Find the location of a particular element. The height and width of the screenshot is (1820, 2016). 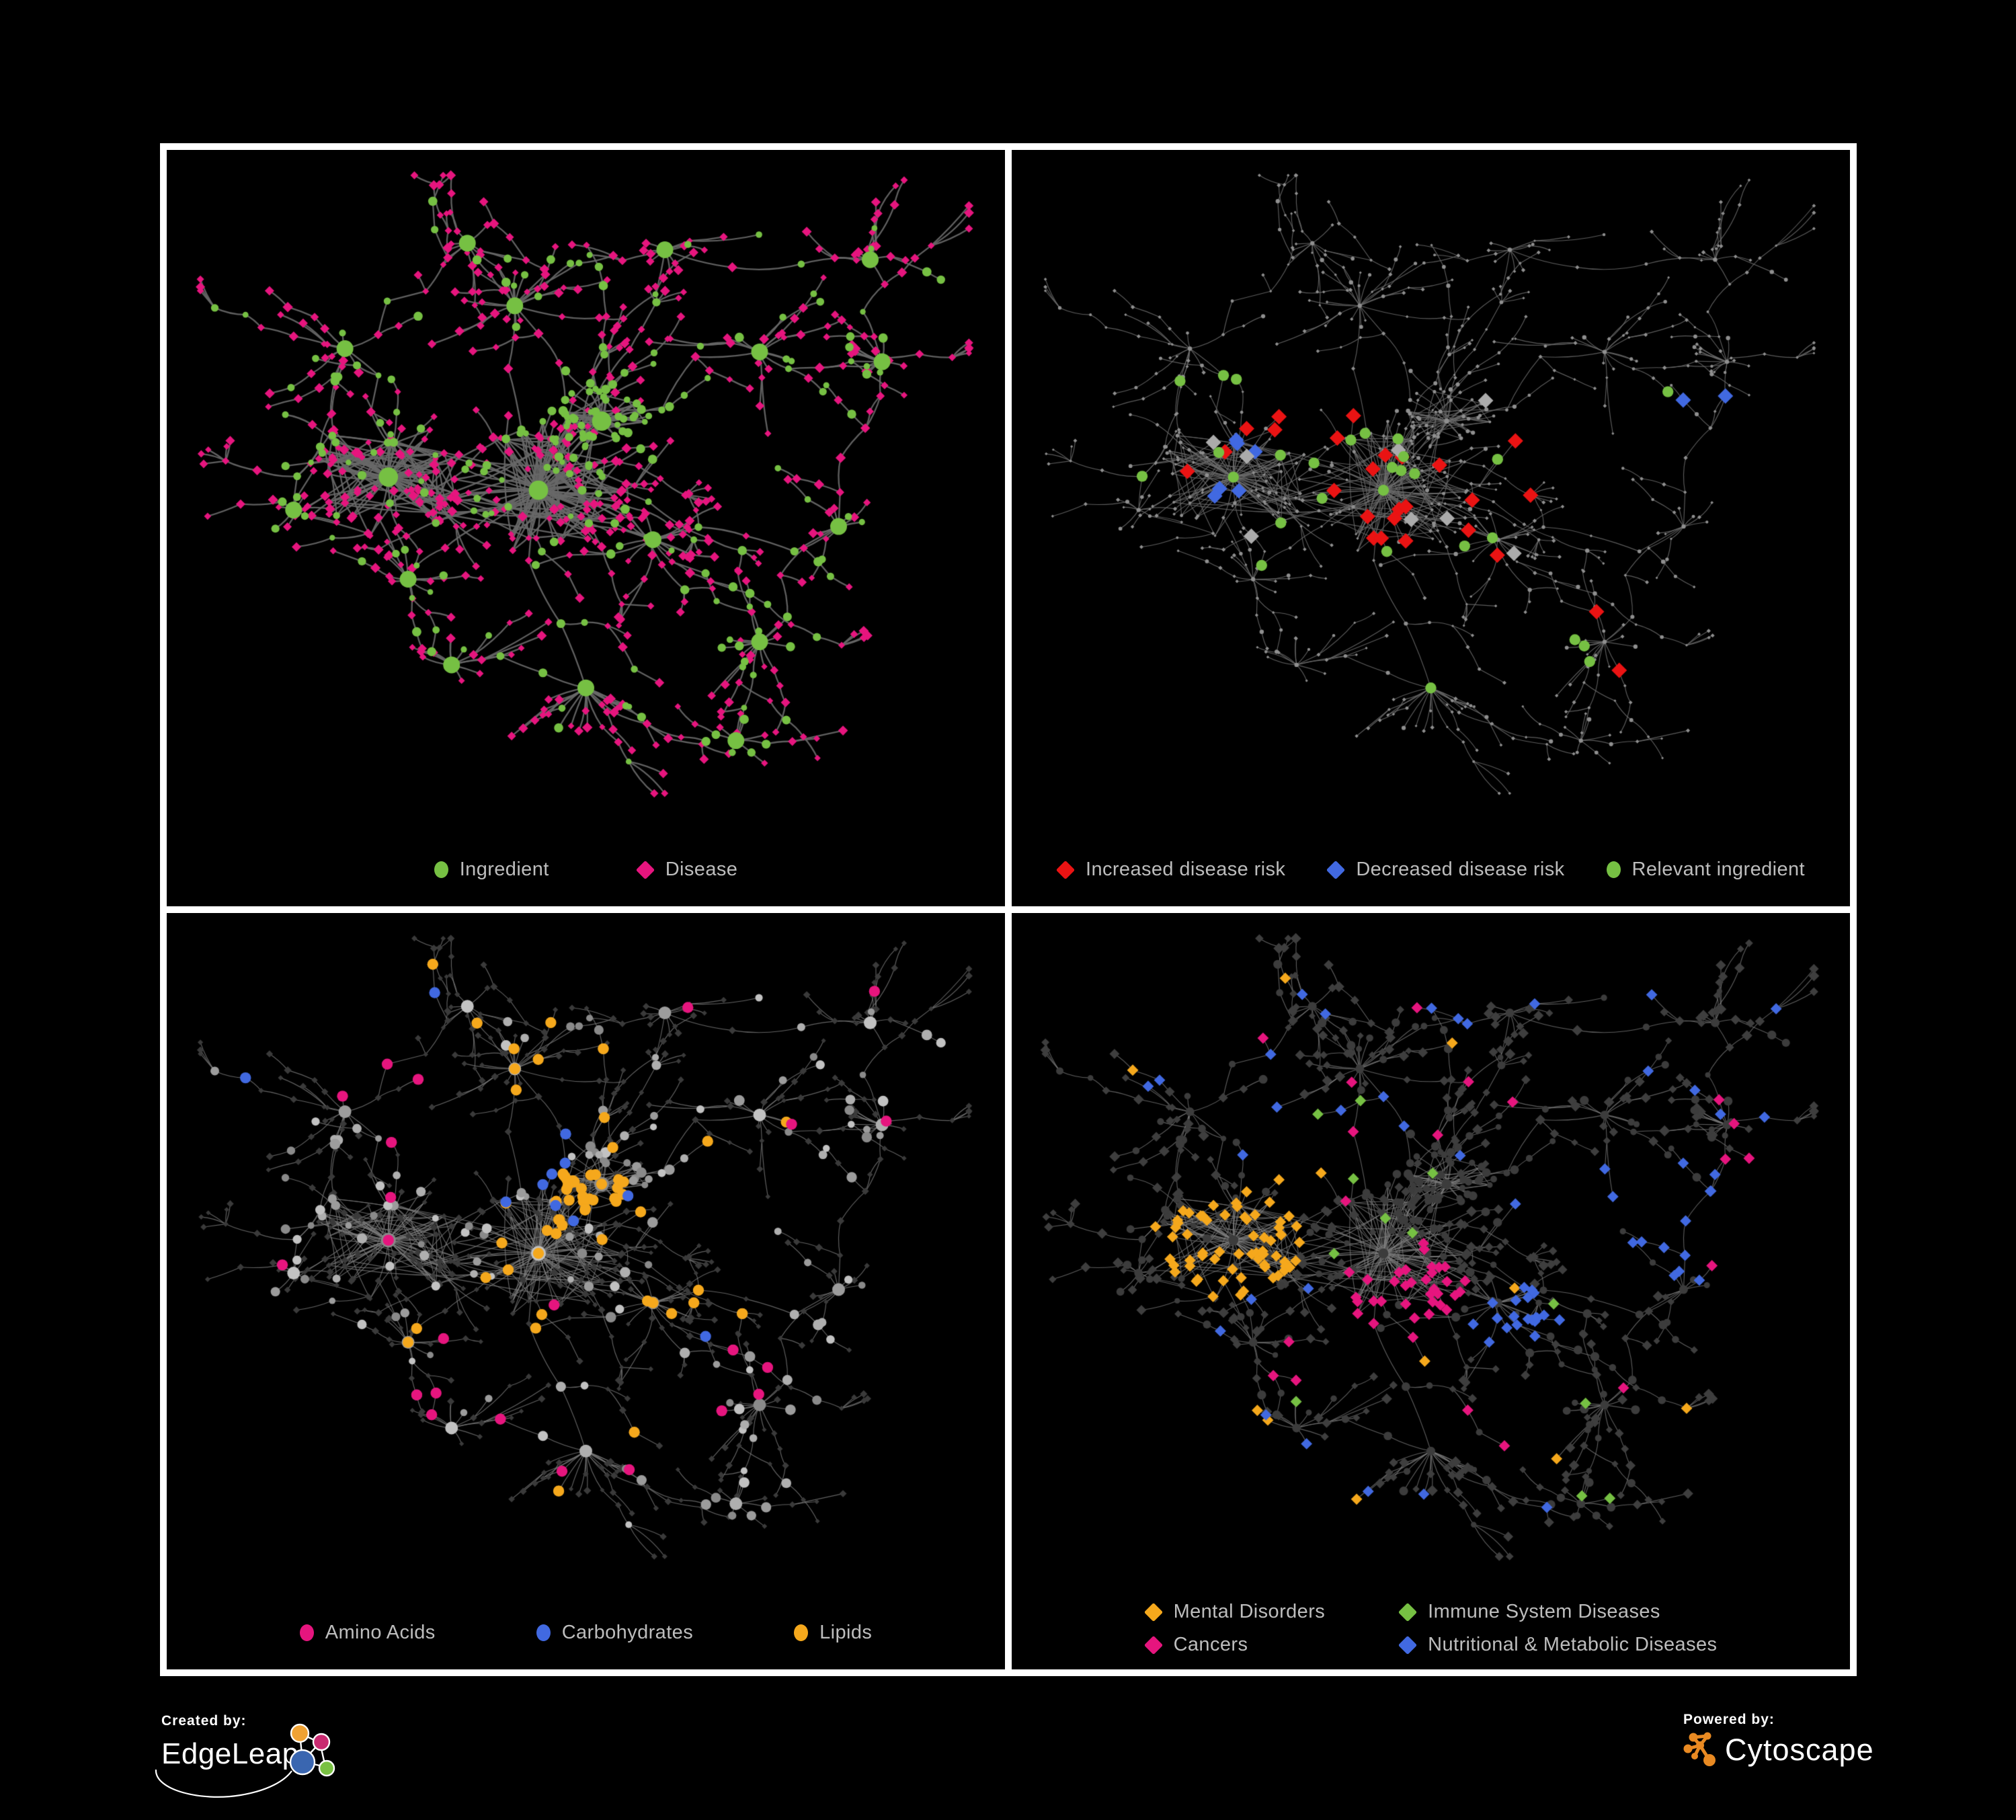

legend-label: Disease is located at coordinates (701, 869).